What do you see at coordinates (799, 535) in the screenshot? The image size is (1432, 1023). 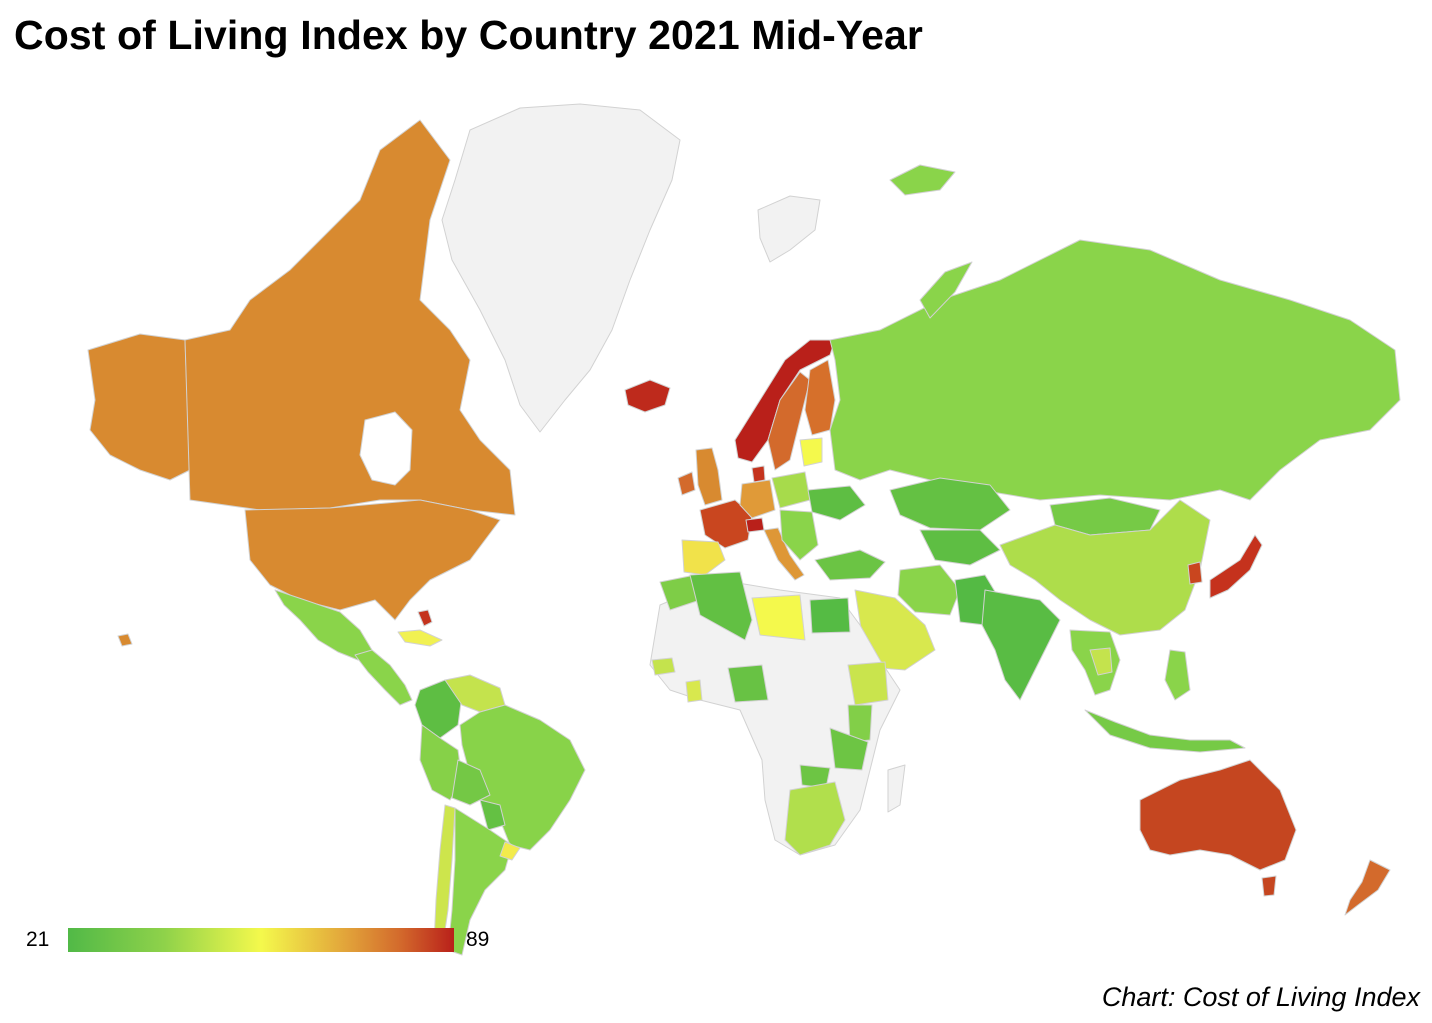 I see `region-balkans` at bounding box center [799, 535].